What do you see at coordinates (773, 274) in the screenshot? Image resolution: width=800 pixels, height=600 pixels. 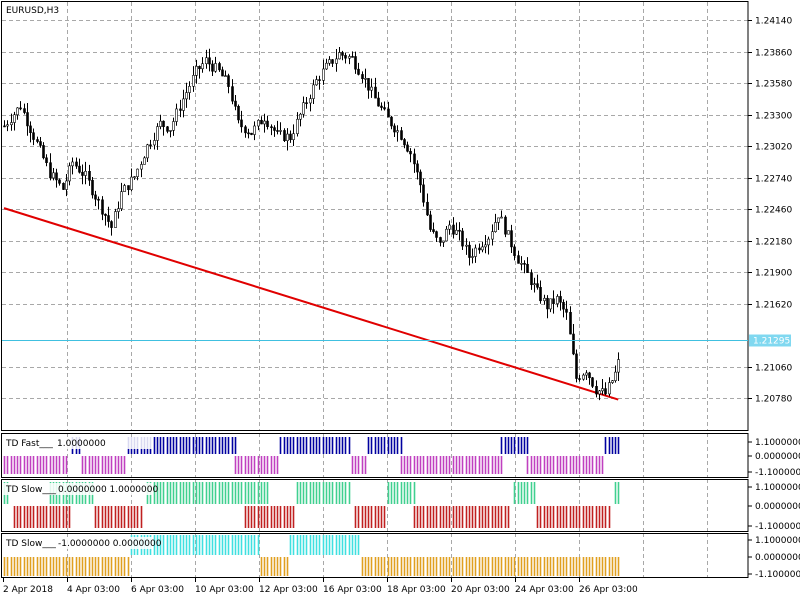 I see `price-tick-label: 1.21900` at bounding box center [773, 274].